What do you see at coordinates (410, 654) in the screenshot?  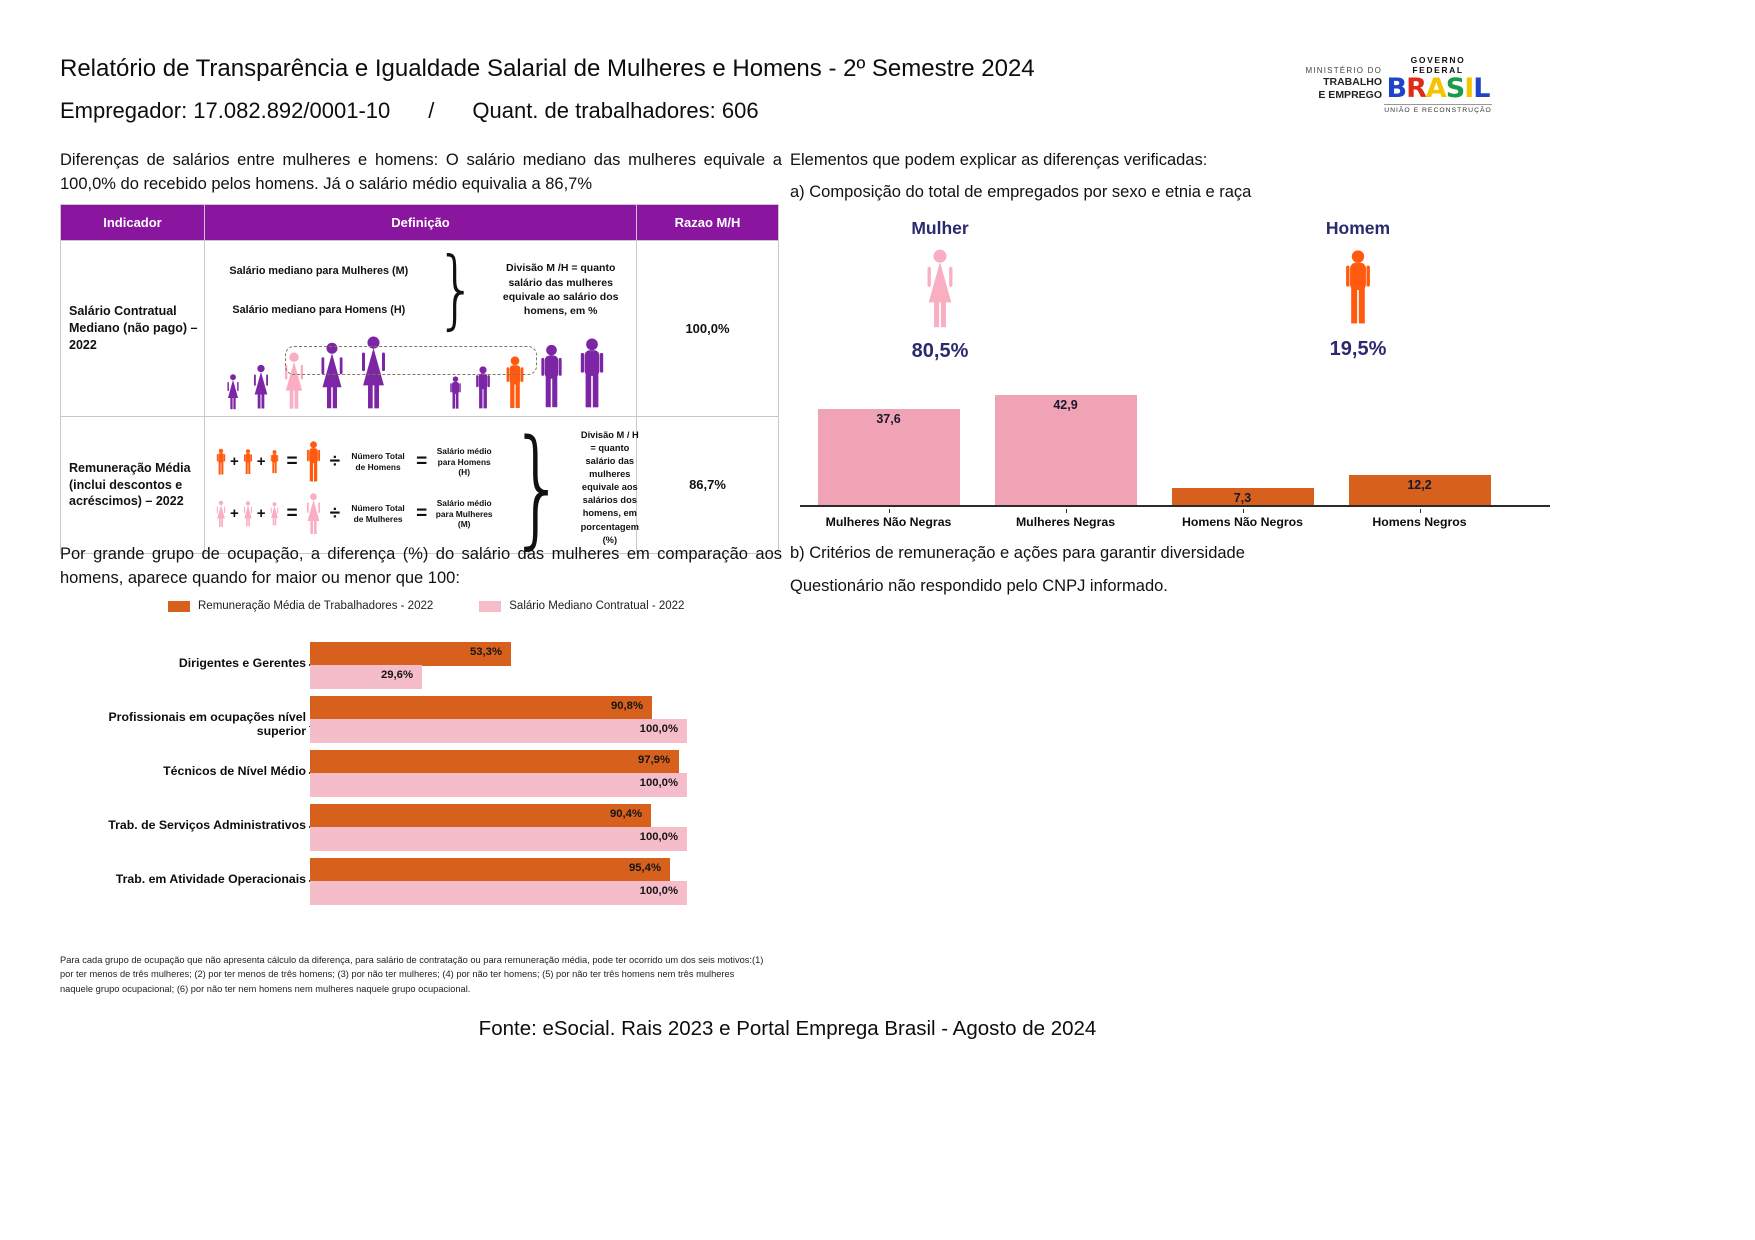 I see `bar: 53,3%` at bounding box center [410, 654].